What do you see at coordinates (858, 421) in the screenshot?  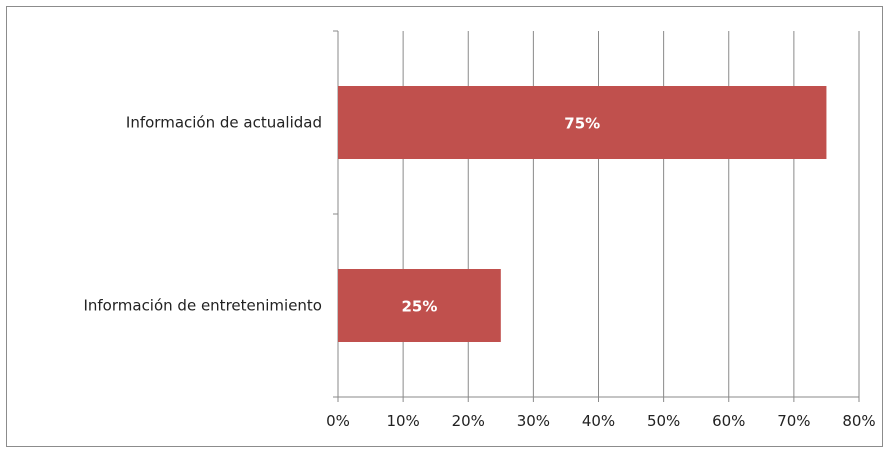 I see `x-tick-label: 80%` at bounding box center [858, 421].